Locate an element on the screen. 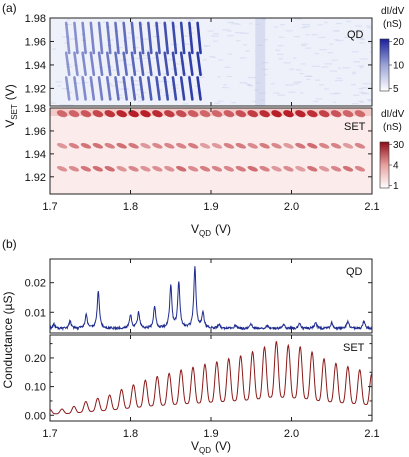 This screenshot has height=457, width=409. colorbar-qd-unit: (nS) is located at coordinates (392, 24).